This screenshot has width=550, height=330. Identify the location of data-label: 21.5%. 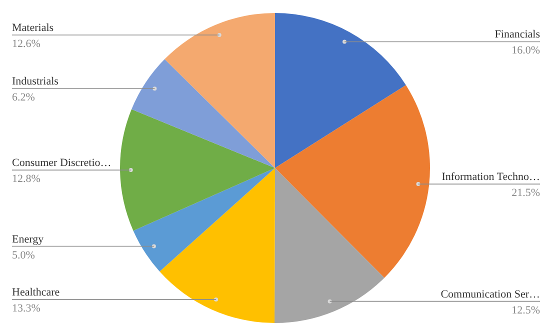
(526, 193).